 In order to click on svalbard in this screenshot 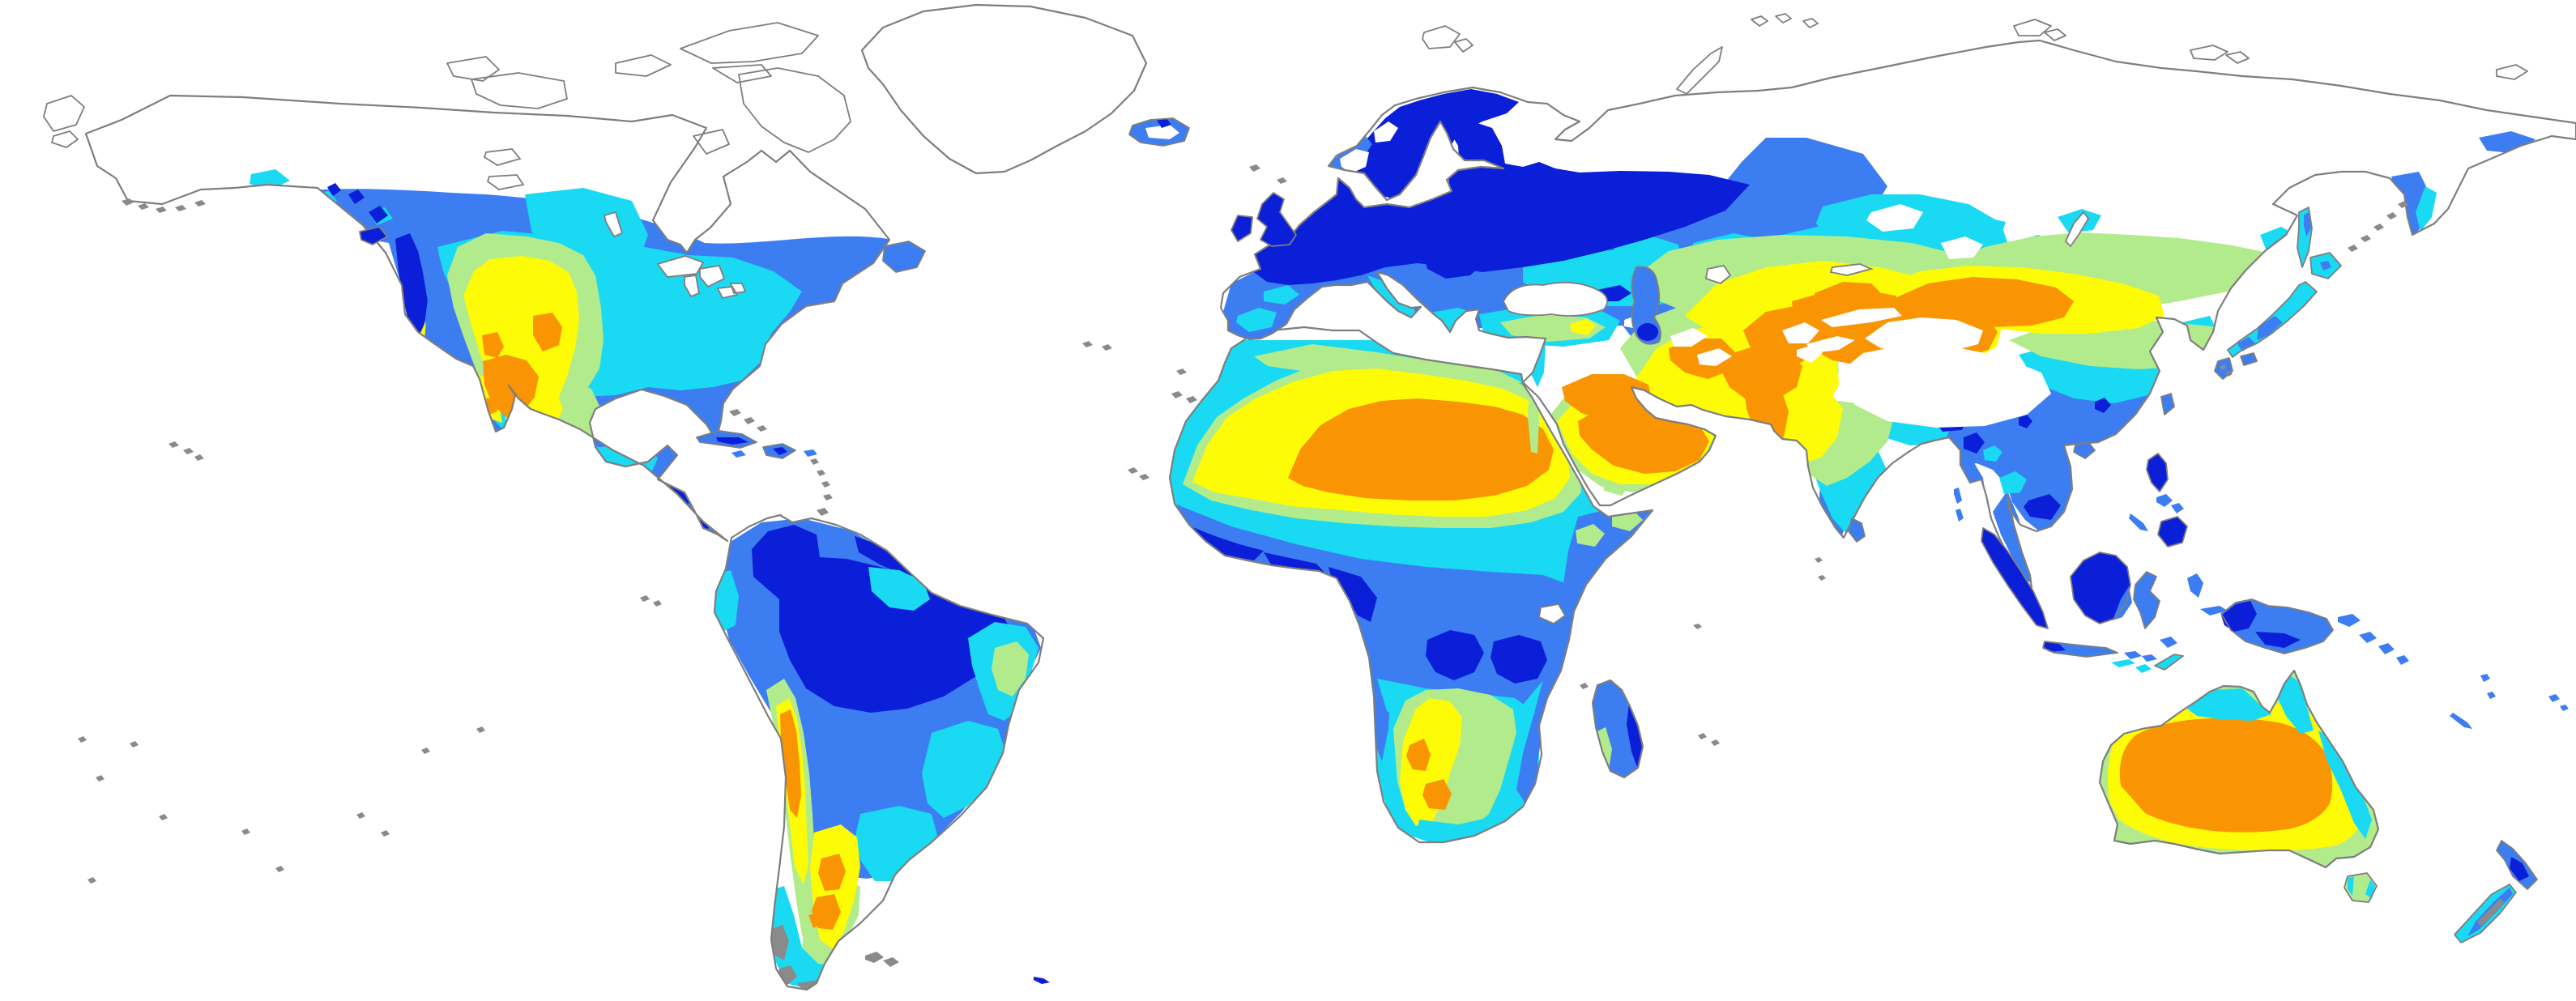, I will do `click(1448, 39)`.